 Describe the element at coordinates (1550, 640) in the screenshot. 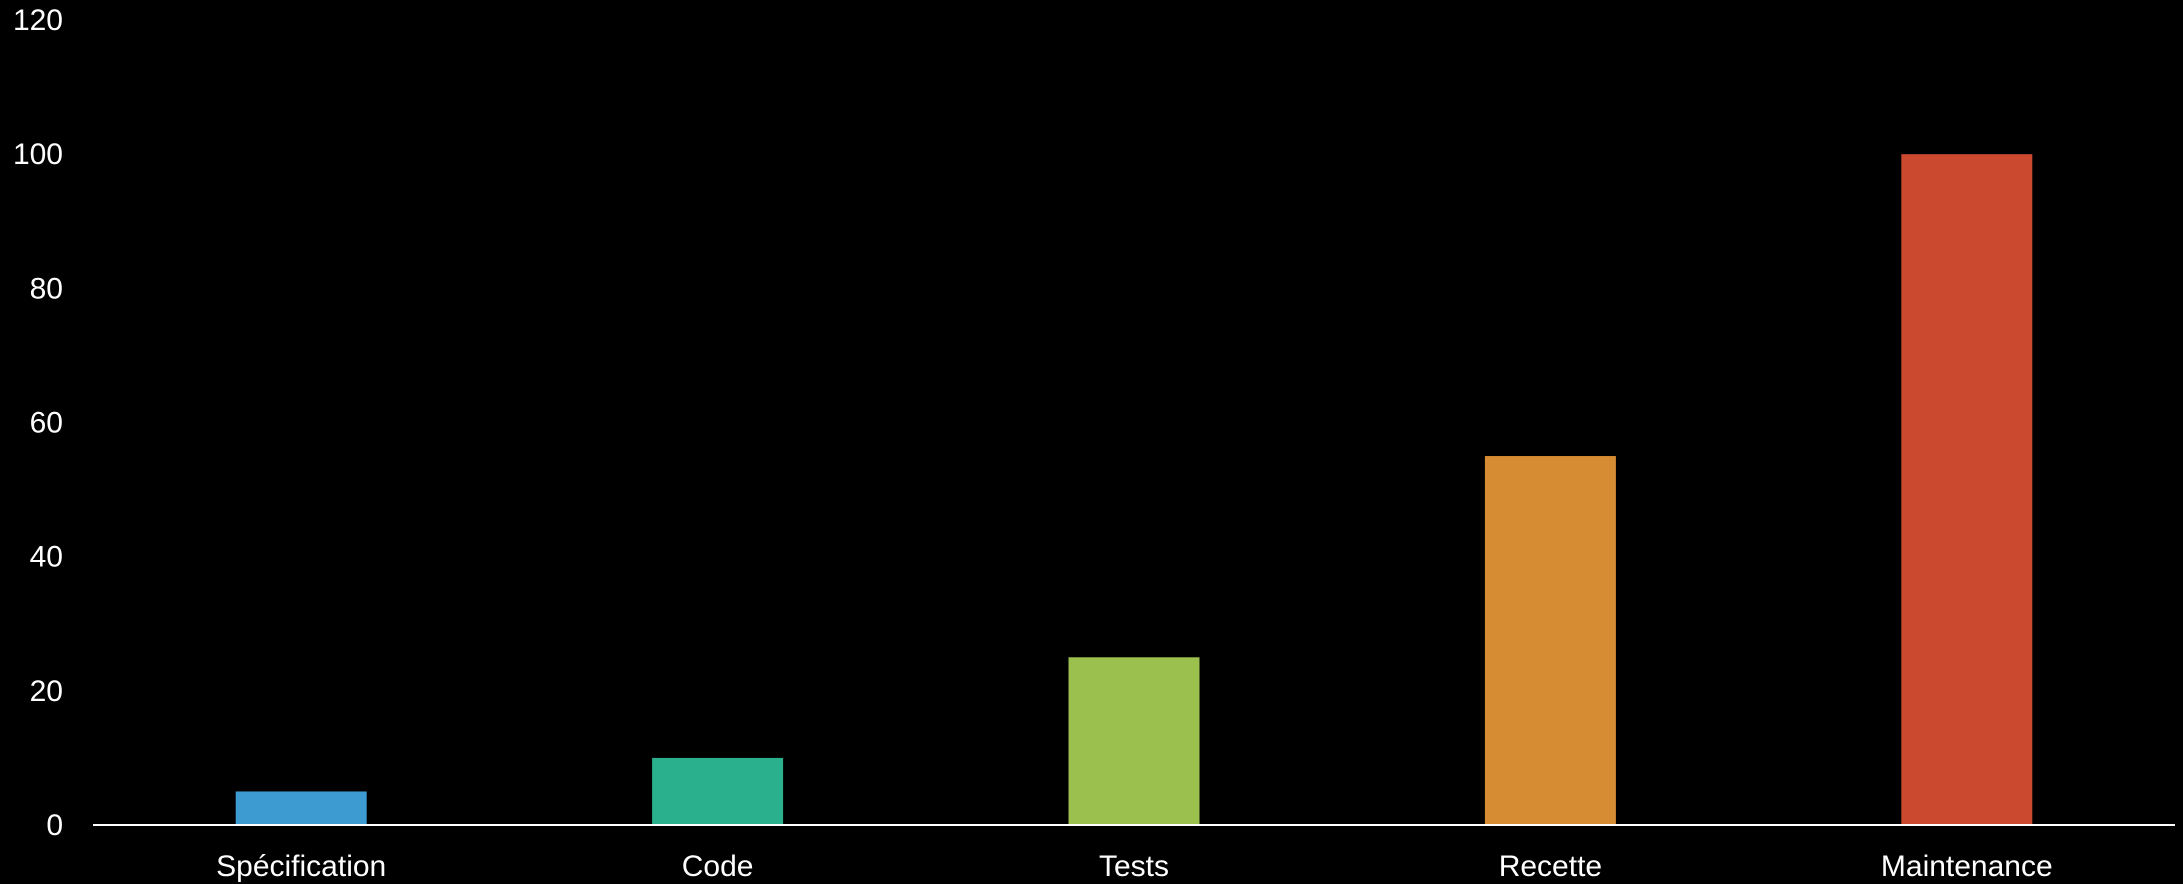

I see `bar-recette` at that location.